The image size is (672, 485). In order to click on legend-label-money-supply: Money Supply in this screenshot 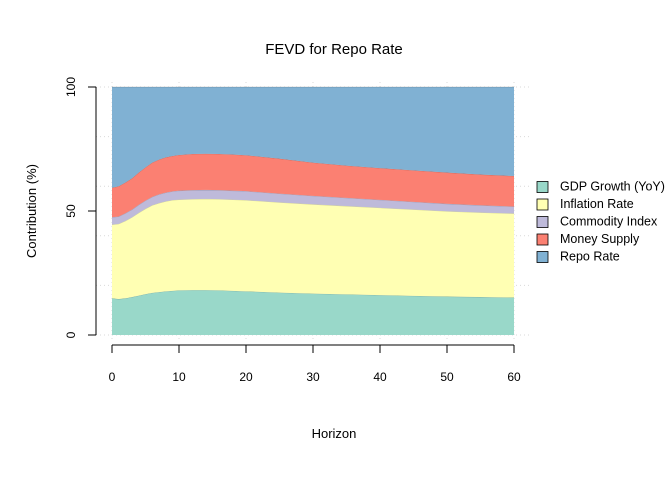, I will do `click(600, 239)`.